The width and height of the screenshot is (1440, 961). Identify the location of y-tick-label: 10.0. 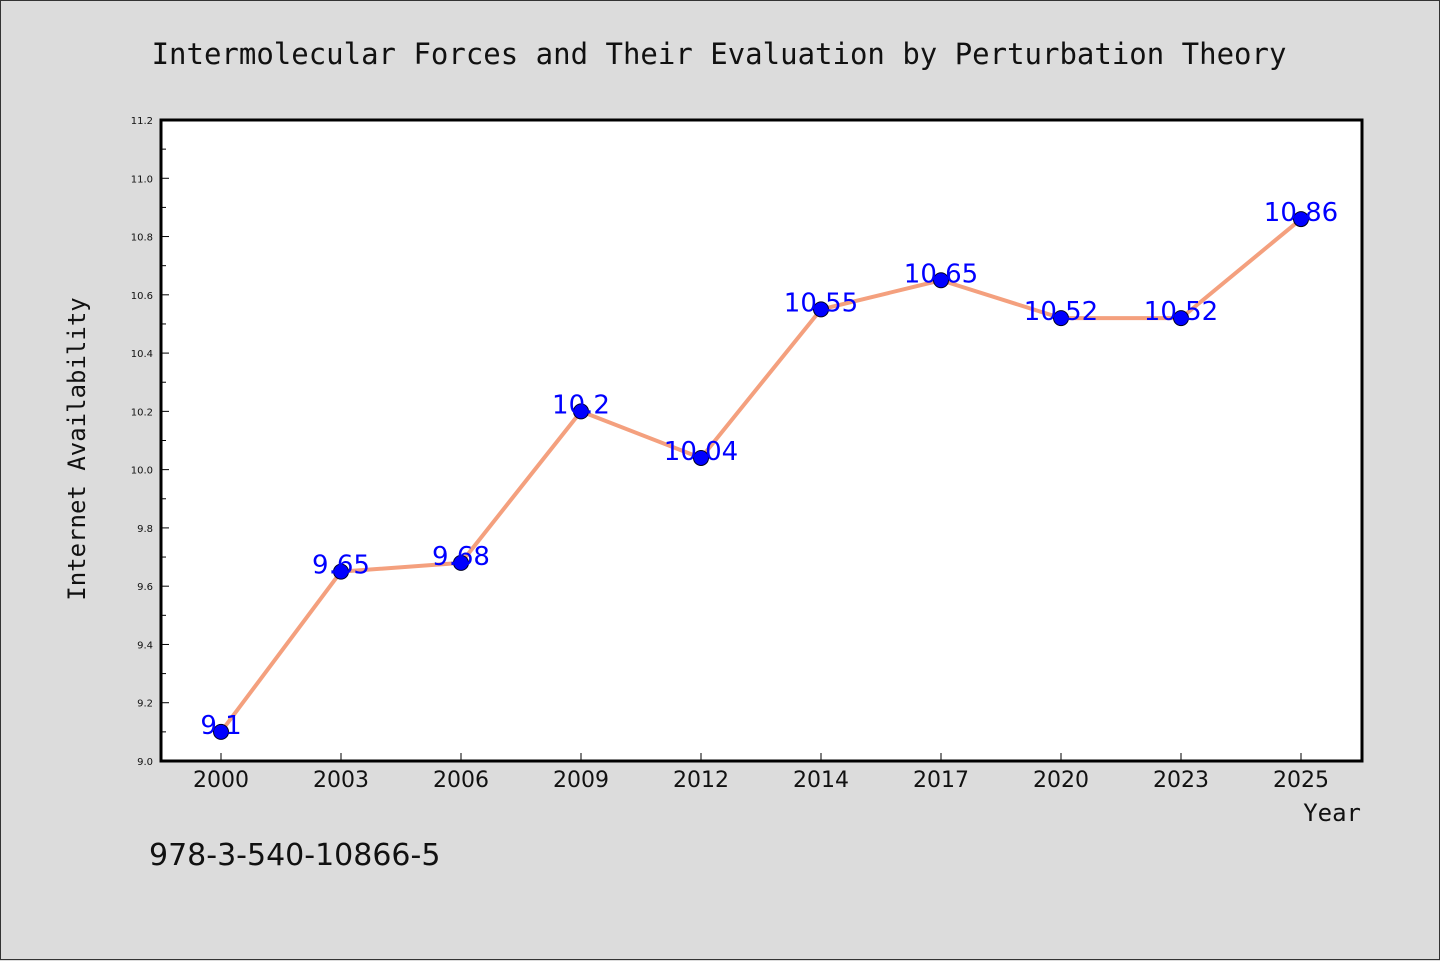
(142, 471).